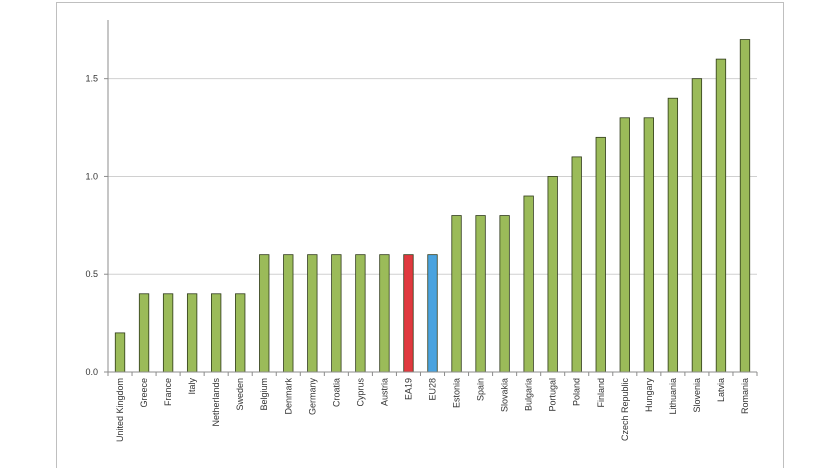  I want to click on x-tick-label: Hungary, so click(649, 395).